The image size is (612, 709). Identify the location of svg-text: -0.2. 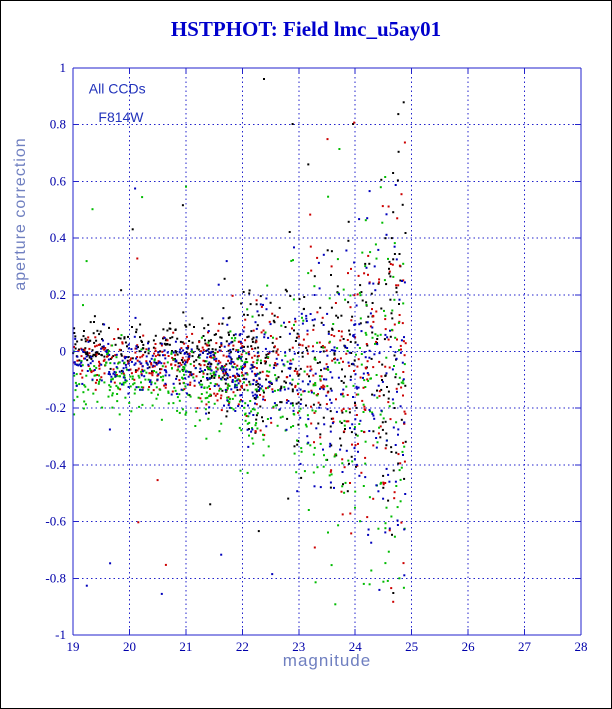
(55, 407).